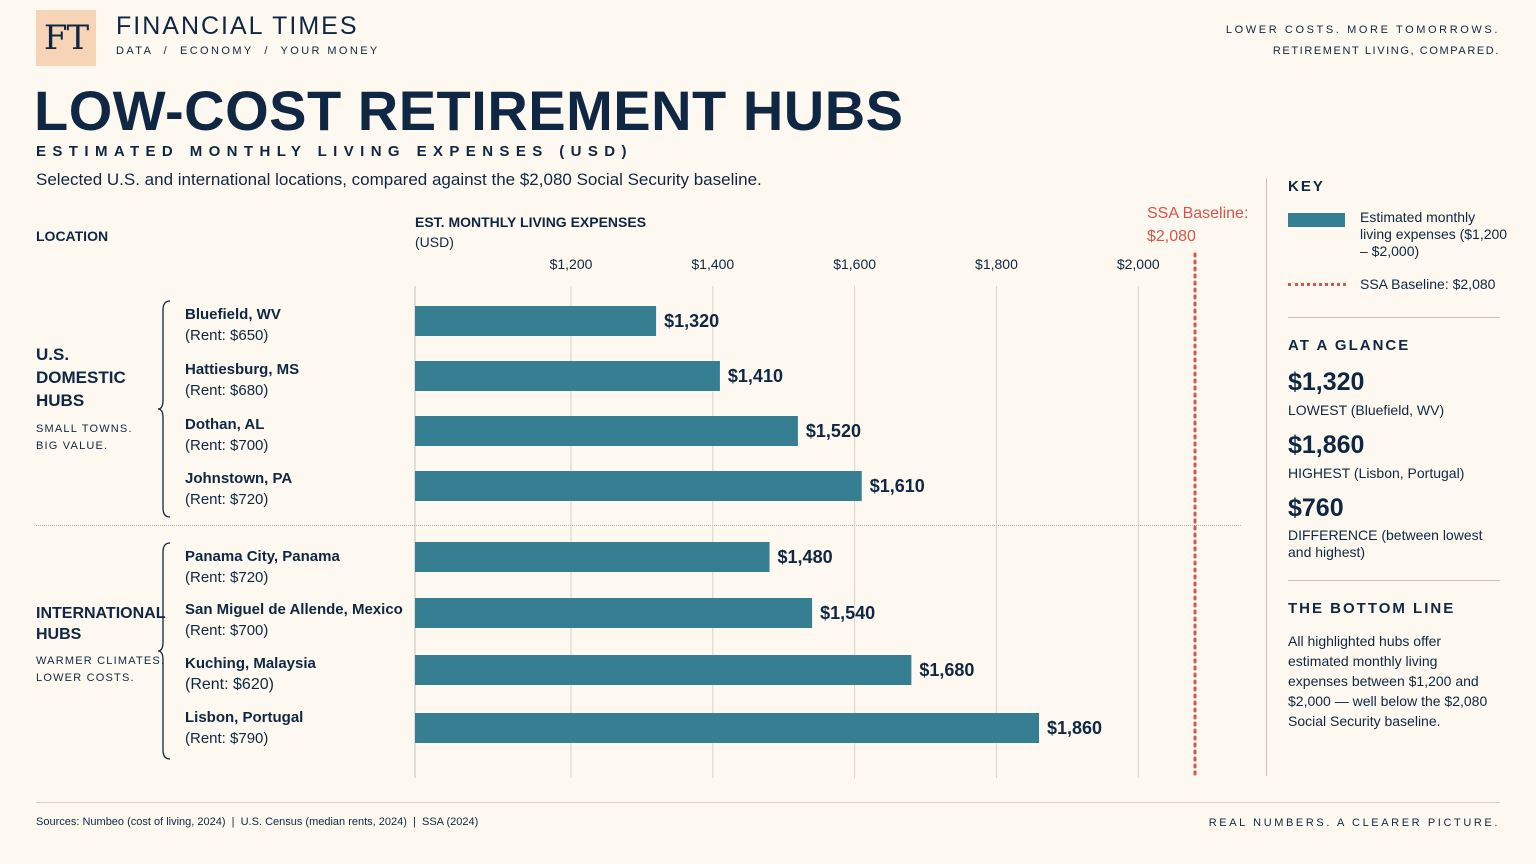 This screenshot has height=864, width=1536. I want to click on bar-value-label: $1,320, so click(691, 321).